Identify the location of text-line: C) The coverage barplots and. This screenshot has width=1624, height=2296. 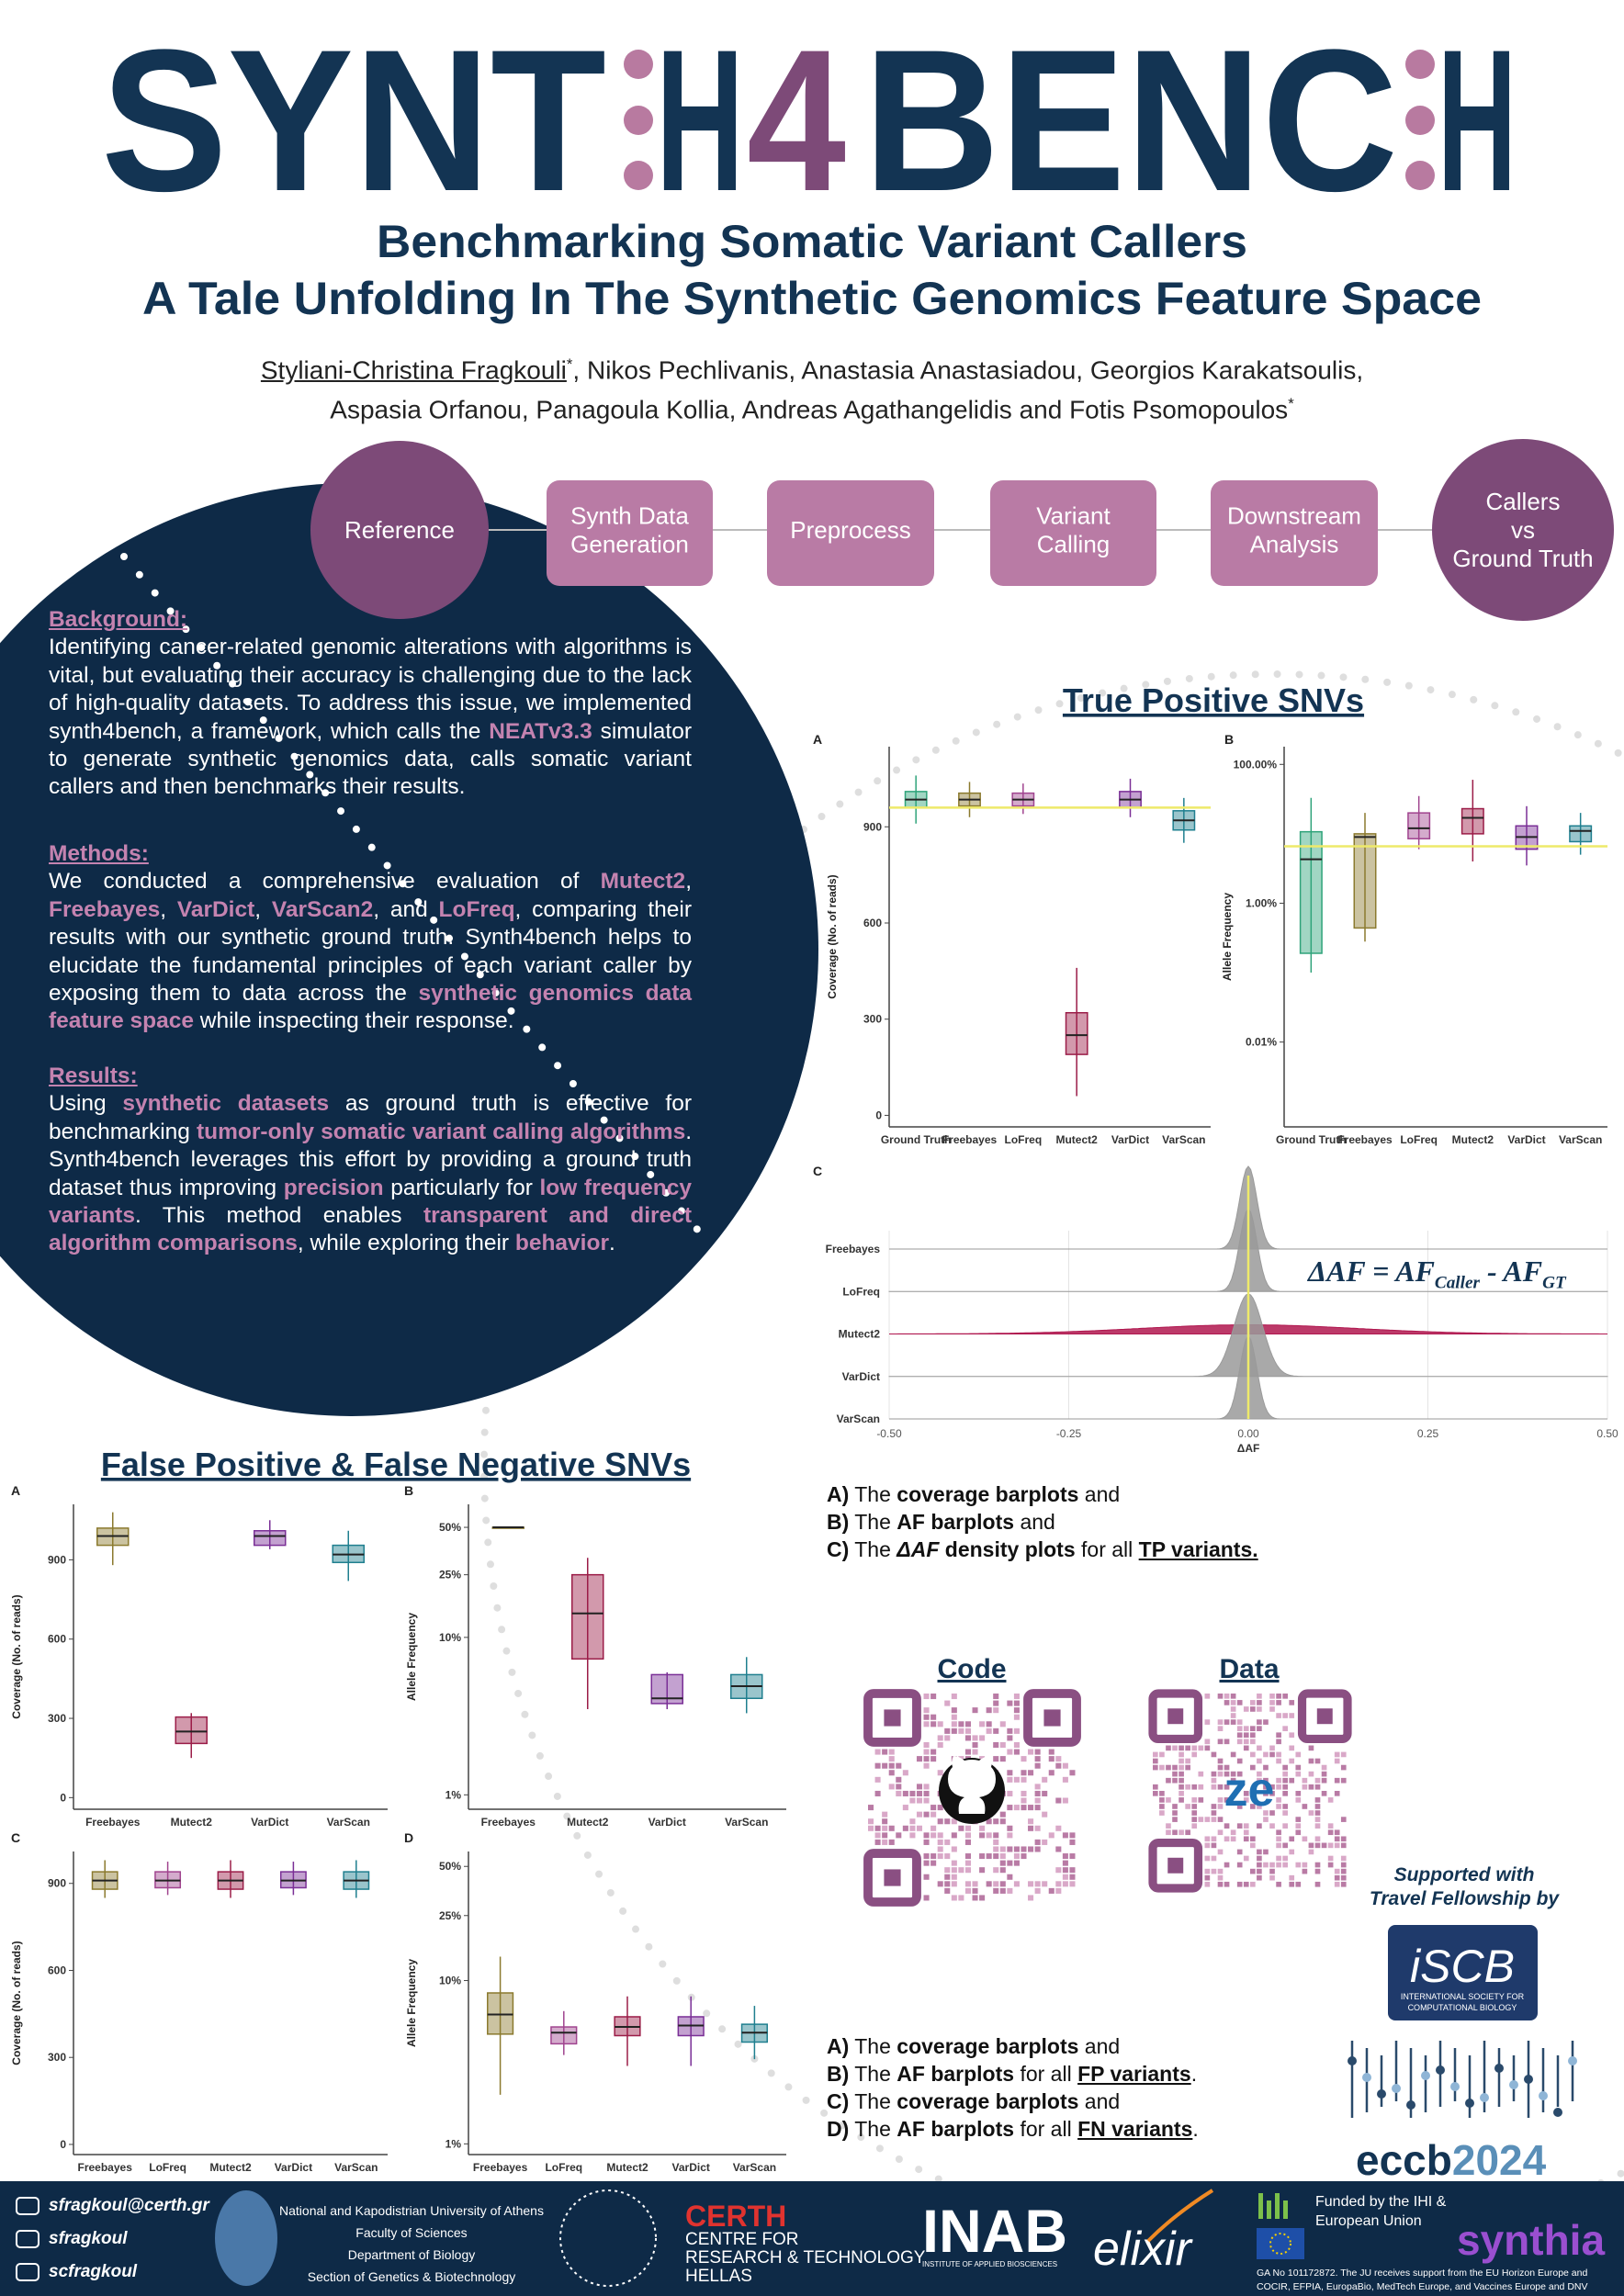
(1013, 2101).